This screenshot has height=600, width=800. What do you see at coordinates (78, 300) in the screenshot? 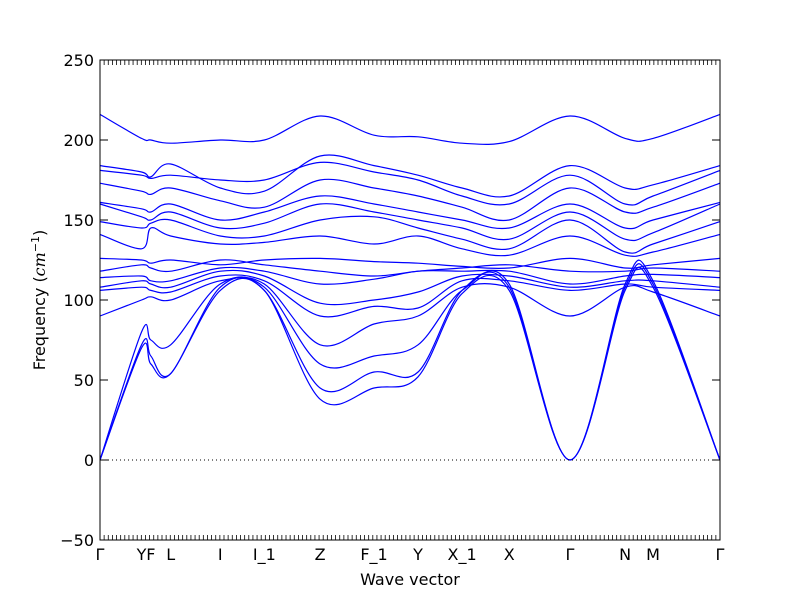
I see `y-tick-label: 100` at bounding box center [78, 300].